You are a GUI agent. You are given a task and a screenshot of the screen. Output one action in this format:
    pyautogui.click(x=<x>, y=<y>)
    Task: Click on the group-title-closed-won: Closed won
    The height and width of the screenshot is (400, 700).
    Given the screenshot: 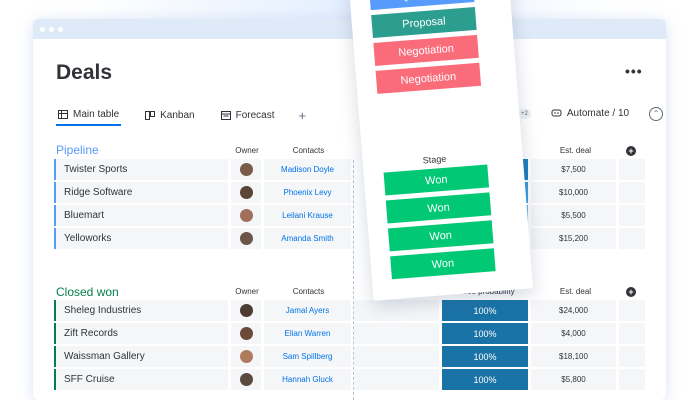 What is the action you would take?
    pyautogui.click(x=87, y=292)
    